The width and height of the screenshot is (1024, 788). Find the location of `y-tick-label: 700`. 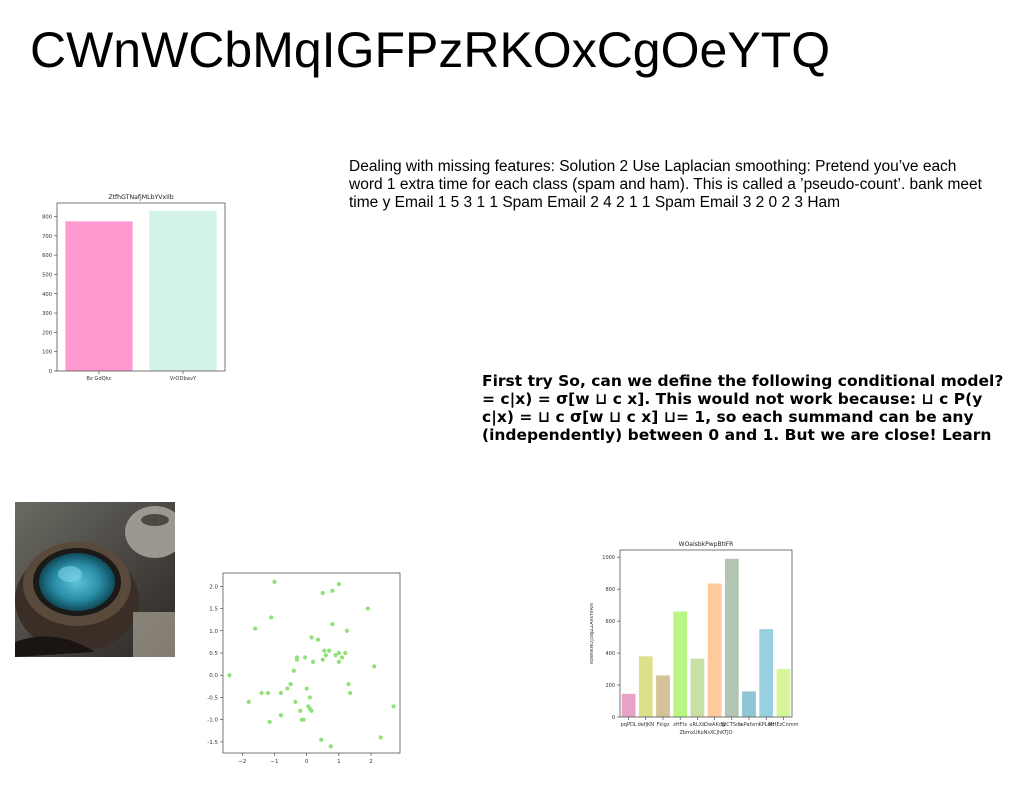

y-tick-label: 700 is located at coordinates (47, 237).